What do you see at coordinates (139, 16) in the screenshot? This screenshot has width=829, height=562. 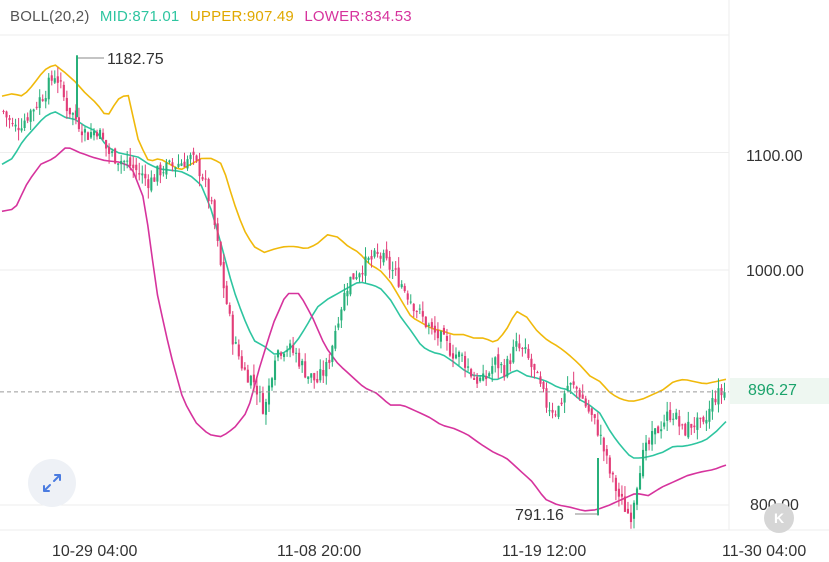 I see `mid-value: MID:871.01` at bounding box center [139, 16].